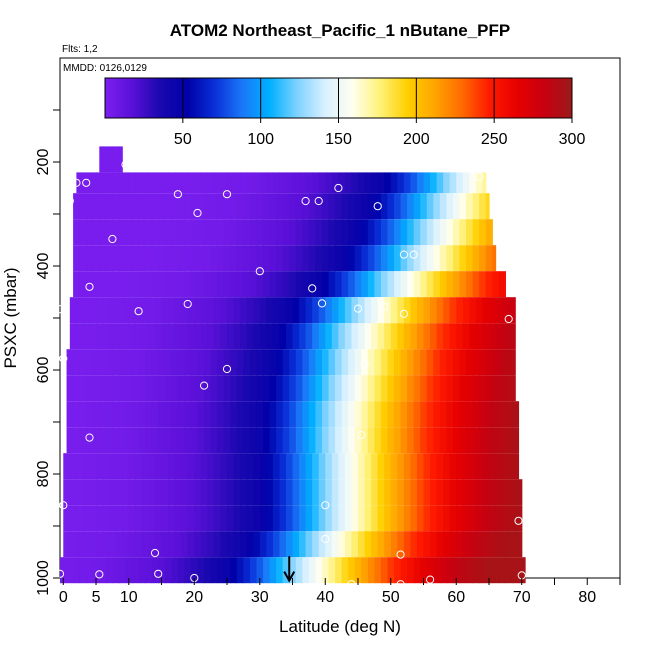 This screenshot has width=650, height=650. I want to click on y-axis-label: PSXC (mbar), so click(10, 317).